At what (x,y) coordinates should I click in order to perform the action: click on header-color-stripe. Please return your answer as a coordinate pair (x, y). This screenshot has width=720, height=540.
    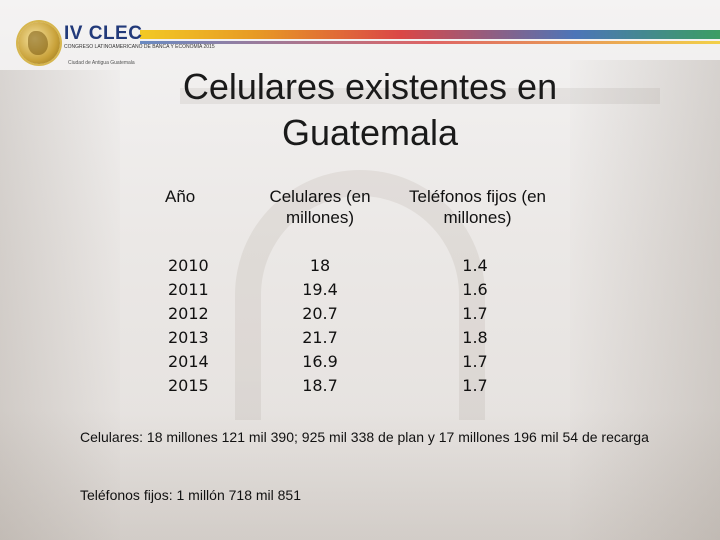
    Looking at the image, I should click on (430, 34).